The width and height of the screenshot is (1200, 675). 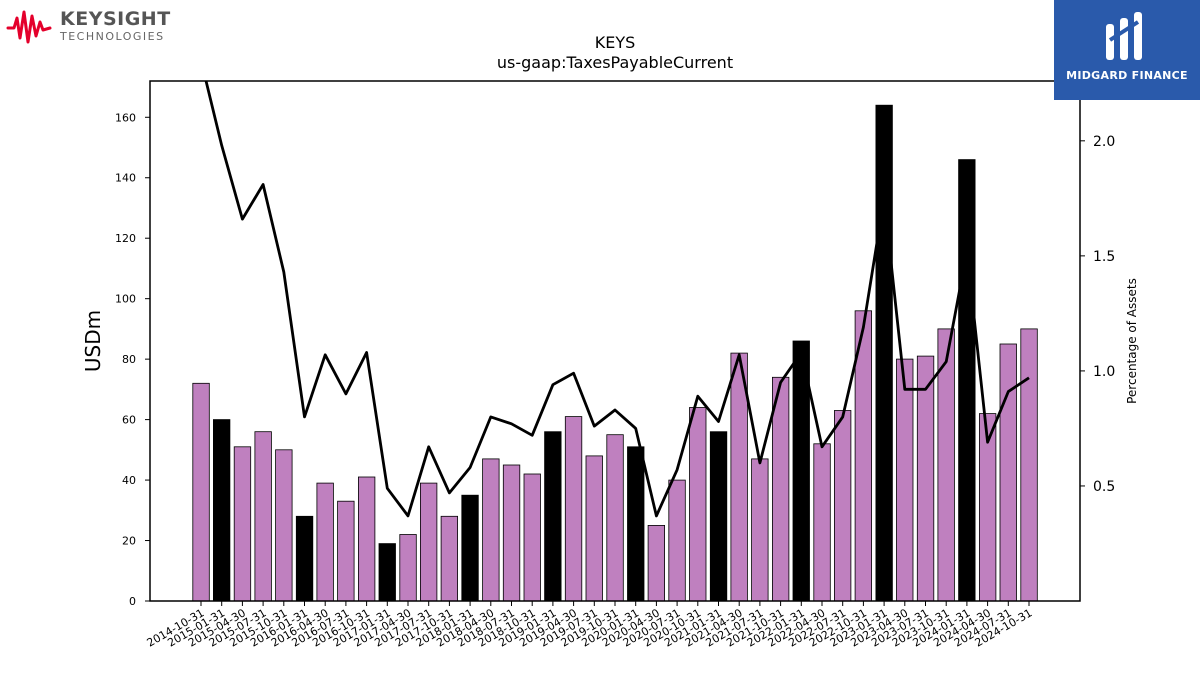 I want to click on y-tick-label-left: 40, so click(x=129, y=480).